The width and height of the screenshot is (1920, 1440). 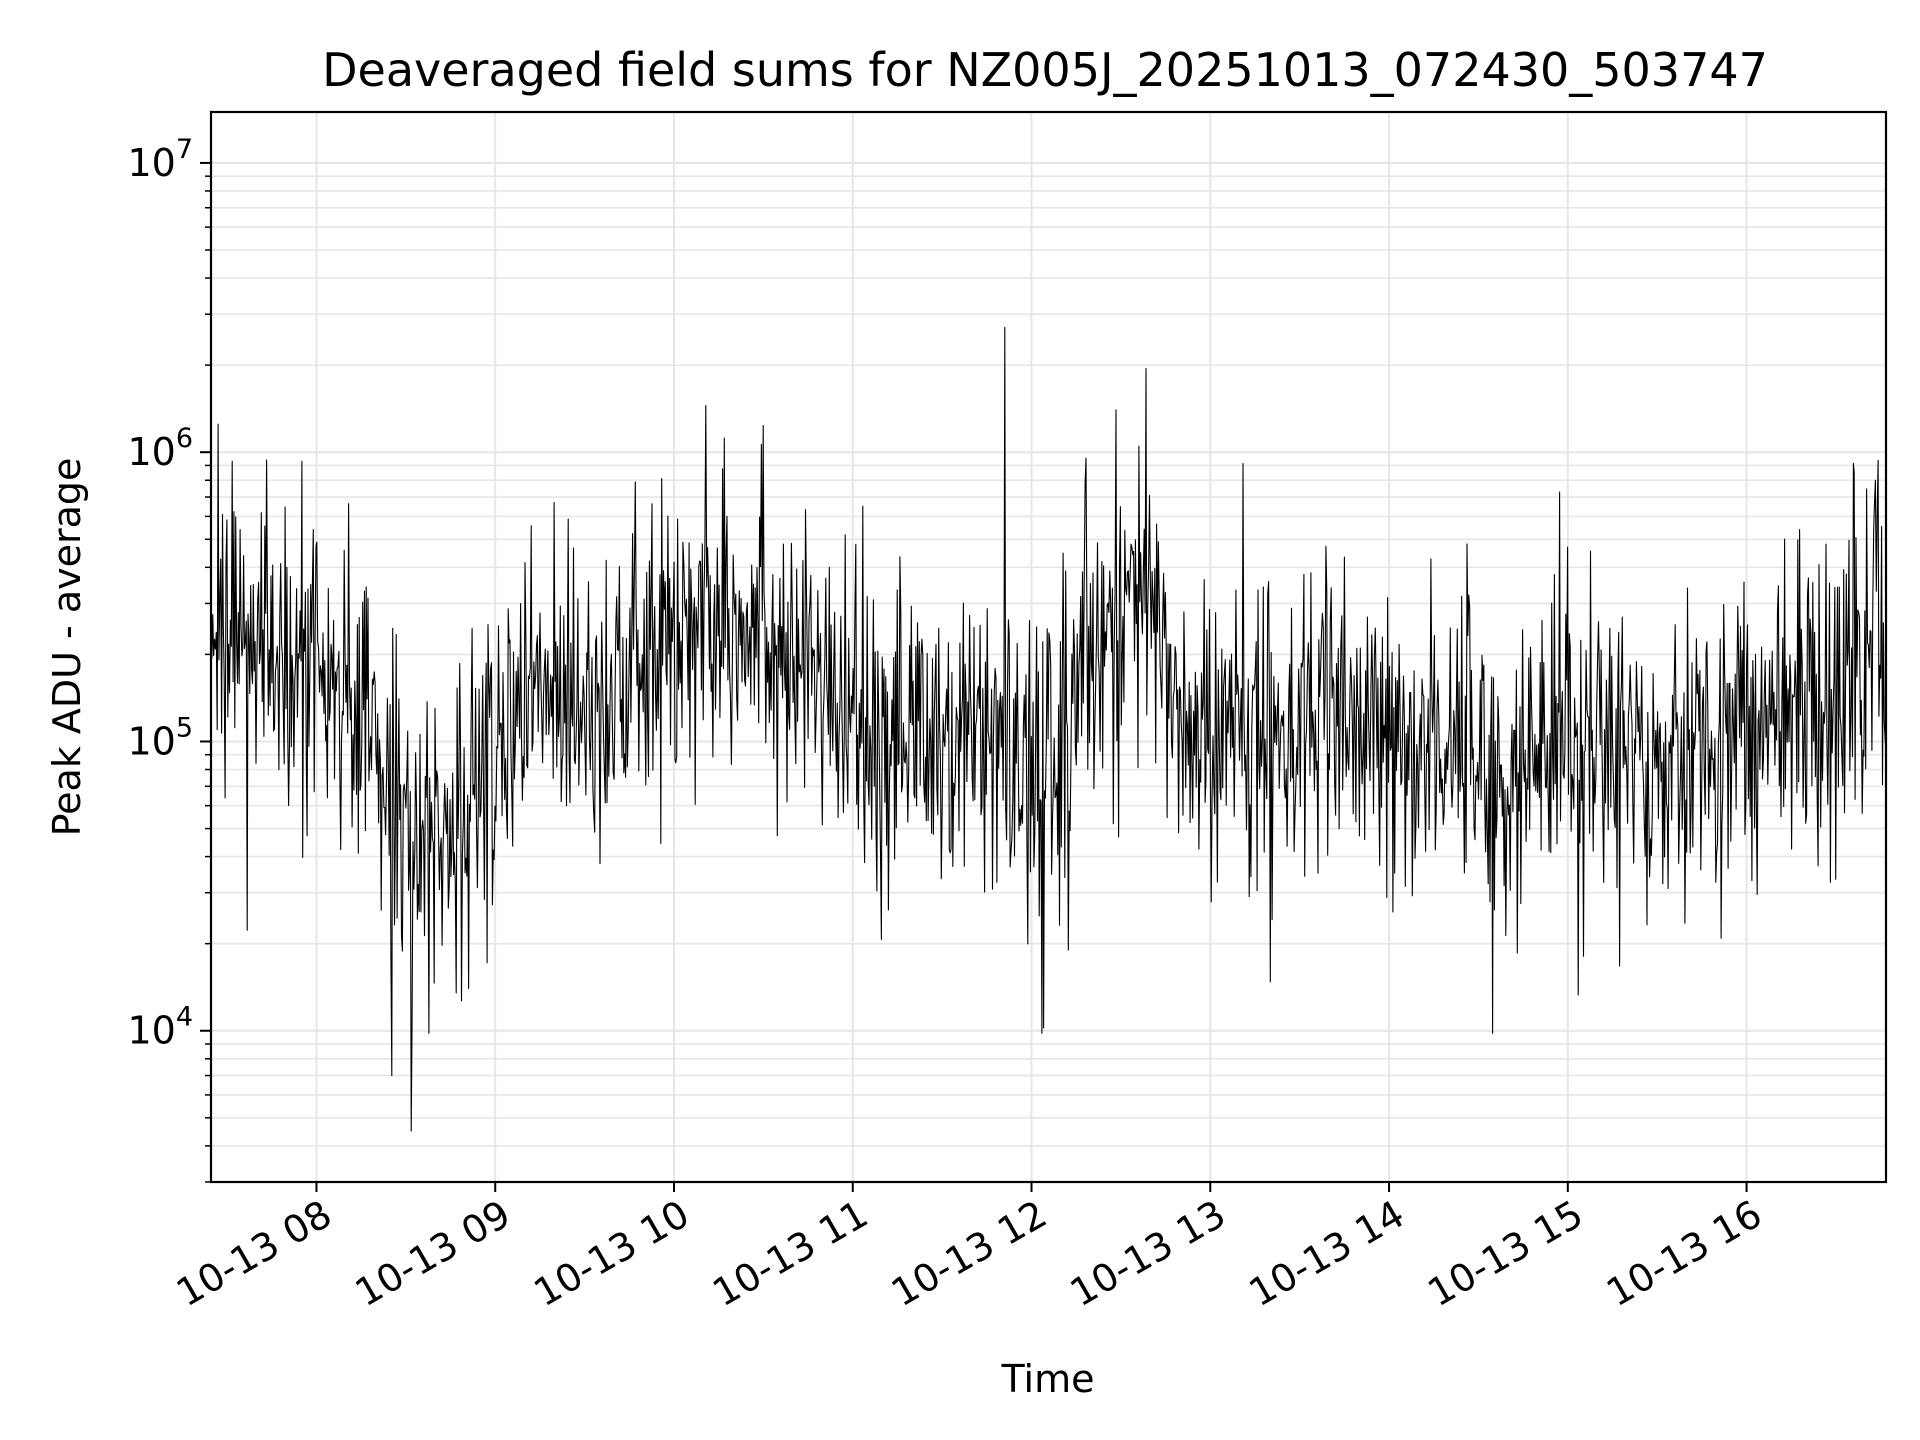 What do you see at coordinates (169, 658) in the screenshot?
I see `y-axis: 10⁴ 10⁵ 10⁶ 10⁷` at bounding box center [169, 658].